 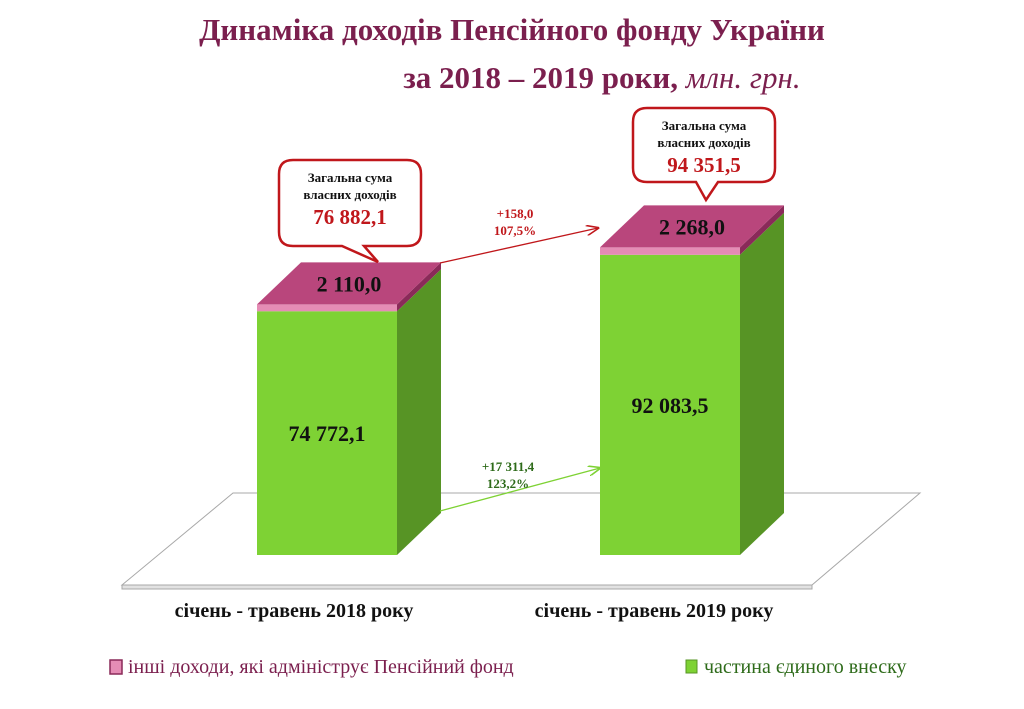 What do you see at coordinates (508, 483) in the screenshot?
I see `growth-unified-percent: 123,2%` at bounding box center [508, 483].